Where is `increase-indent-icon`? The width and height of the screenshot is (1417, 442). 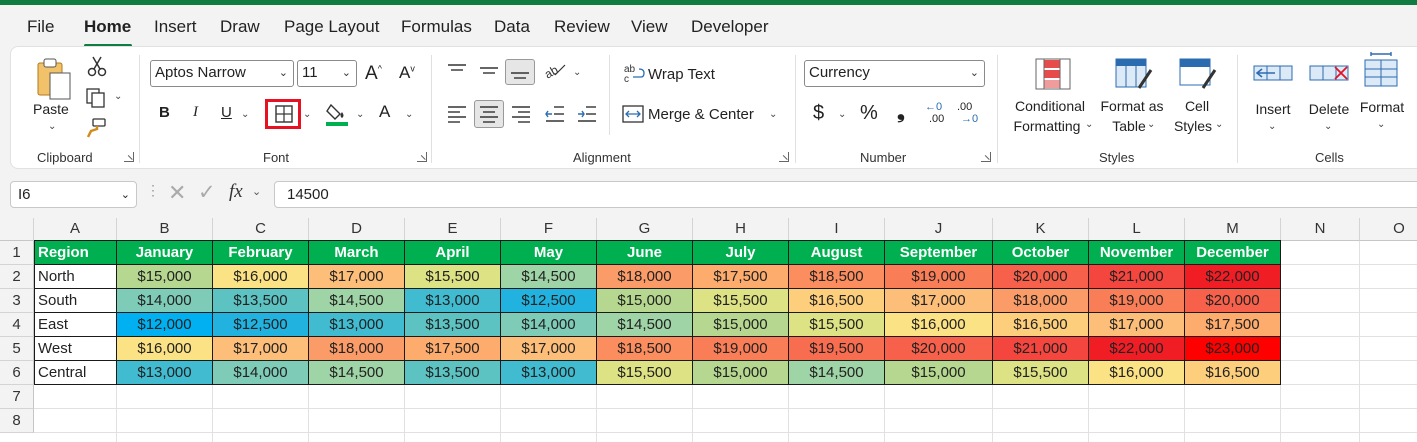 increase-indent-icon is located at coordinates (587, 114).